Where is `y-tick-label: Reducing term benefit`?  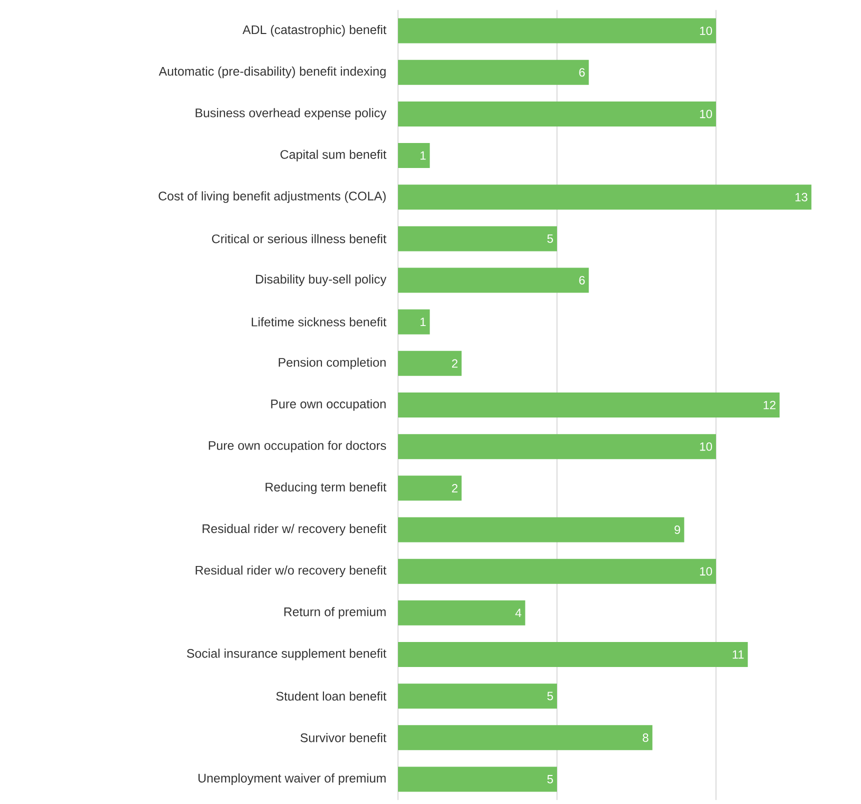
y-tick-label: Reducing term benefit is located at coordinates (326, 488).